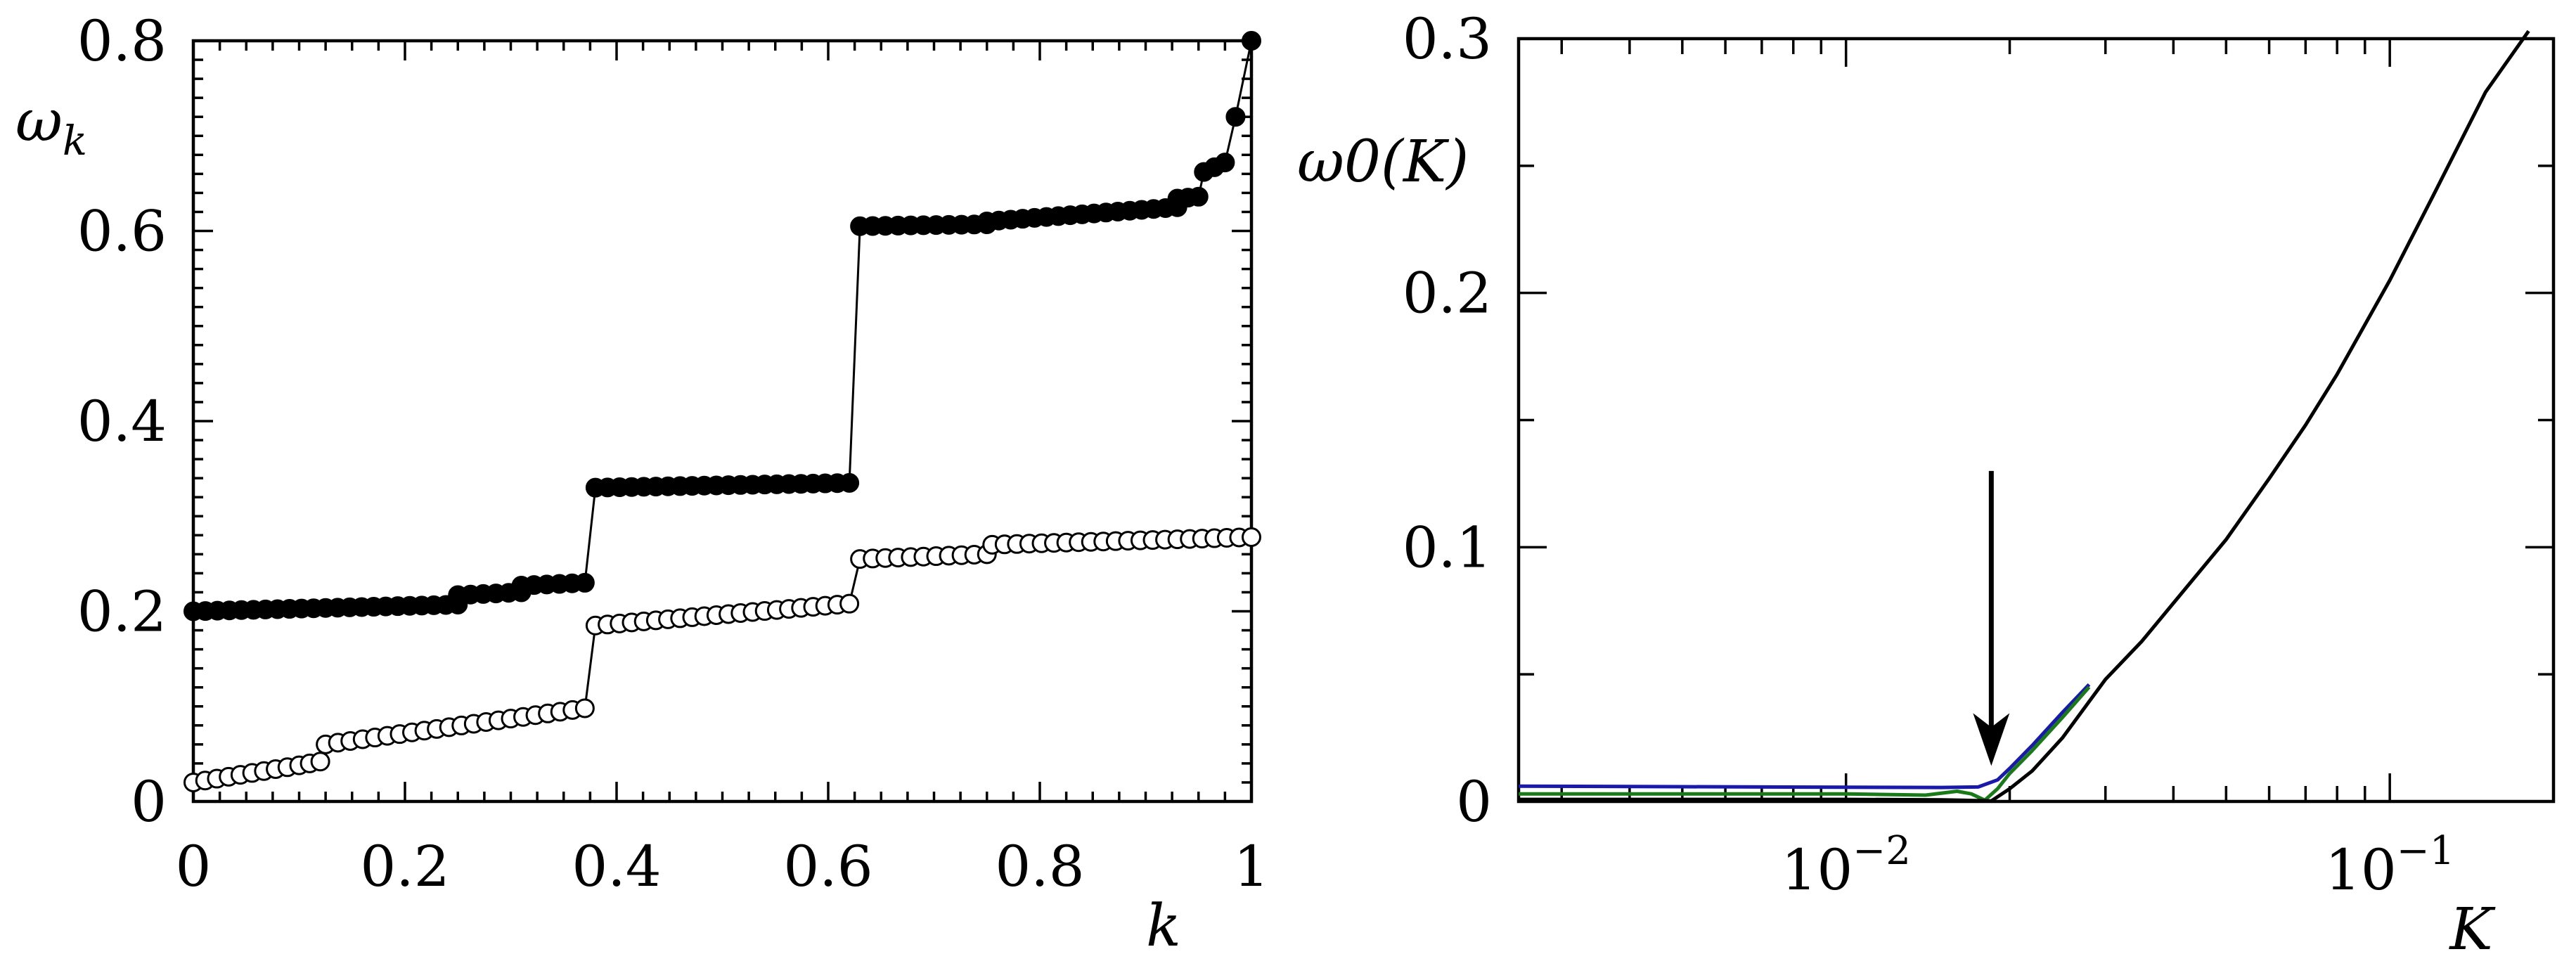  What do you see at coordinates (1039, 866) in the screenshot?
I see `x-tick-label: 0.8` at bounding box center [1039, 866].